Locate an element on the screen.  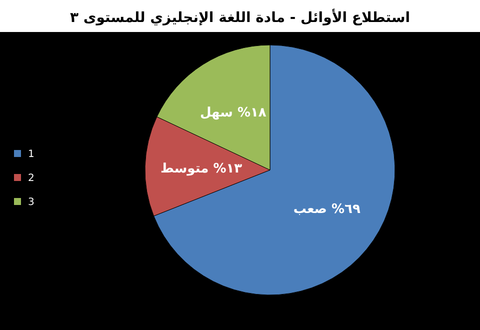
legend-label: 3 is located at coordinates (31, 202).